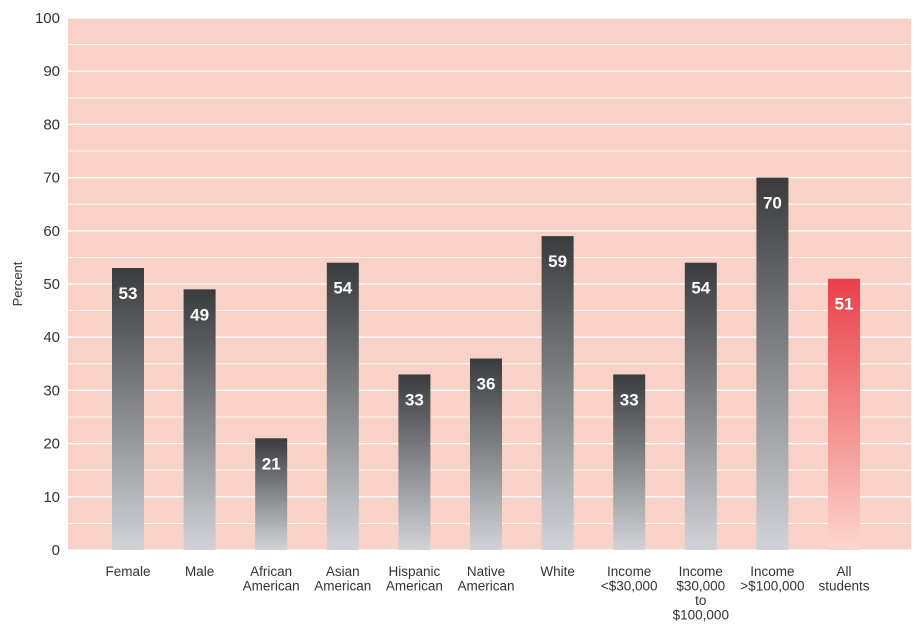  I want to click on x-tick-label: White, so click(557, 571).